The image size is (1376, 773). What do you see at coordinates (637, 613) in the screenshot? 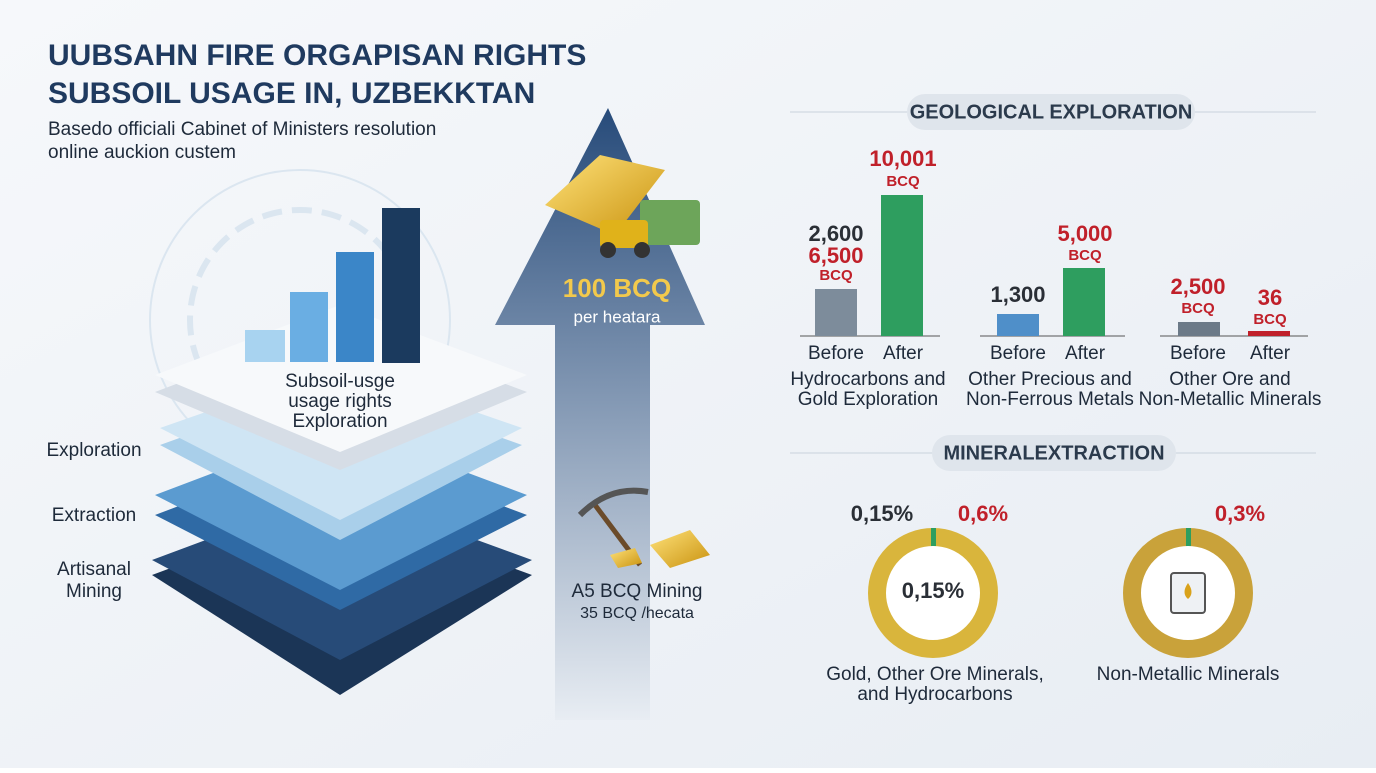
I see `mining-text: 35 BCQ /hecata` at bounding box center [637, 613].